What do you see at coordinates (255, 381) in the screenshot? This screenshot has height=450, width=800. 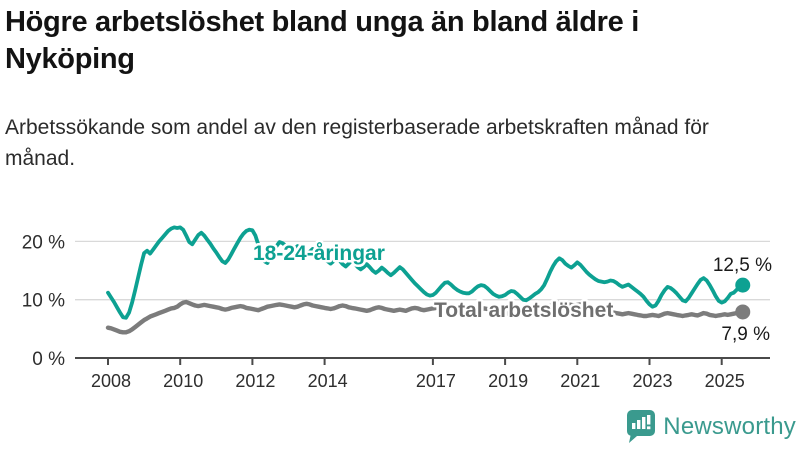 I see `x-tick-label: 2012` at bounding box center [255, 381].